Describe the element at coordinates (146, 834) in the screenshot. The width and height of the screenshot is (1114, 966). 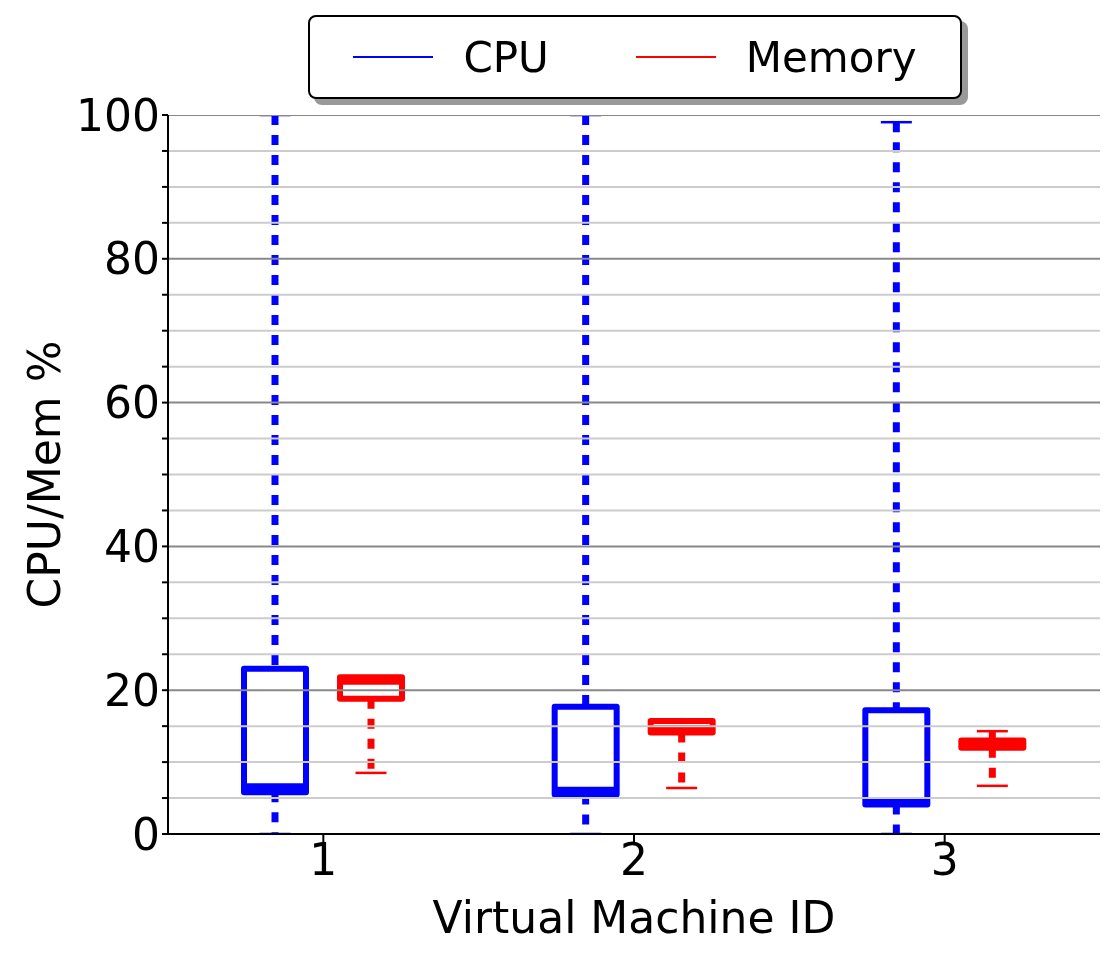
I see `y-tick-label: 0` at that location.